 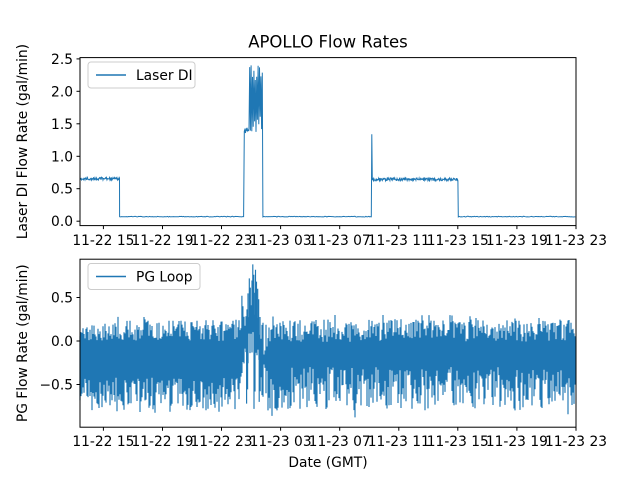 What do you see at coordinates (62, 60) in the screenshot?
I see `y-tick-label: 2.5` at bounding box center [62, 60].